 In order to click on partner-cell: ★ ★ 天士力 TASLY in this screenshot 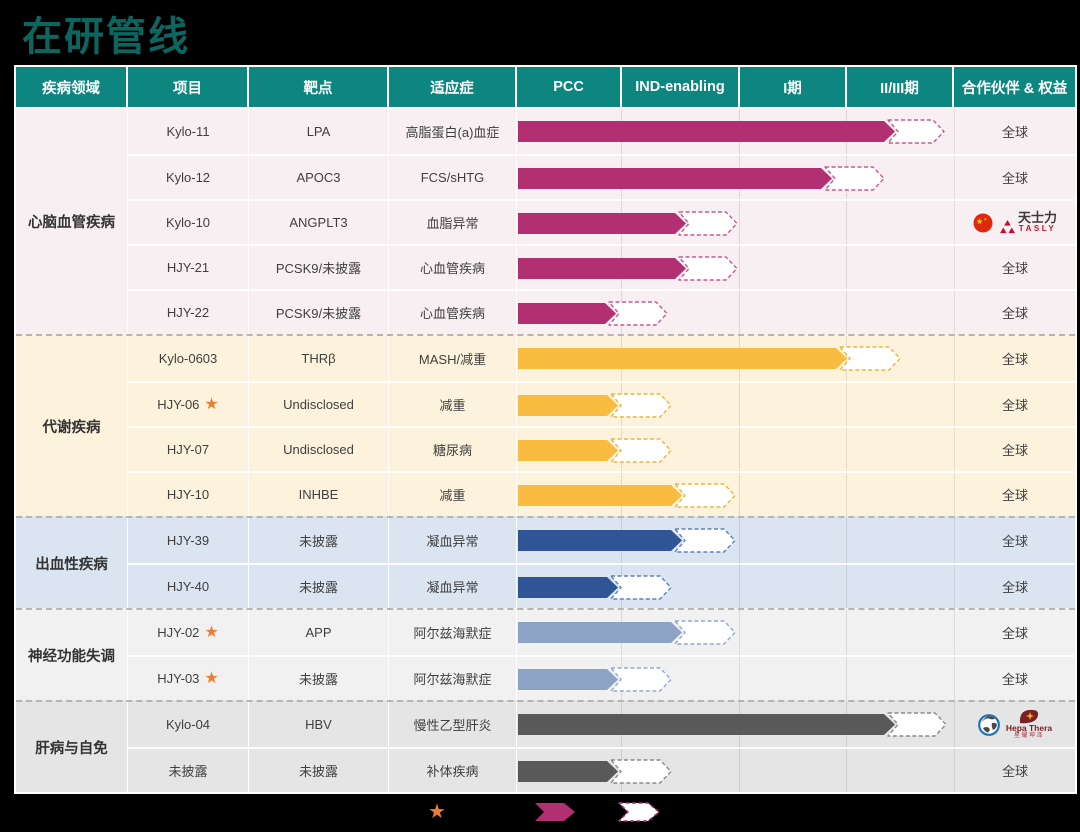, I will do `click(1014, 222)`.